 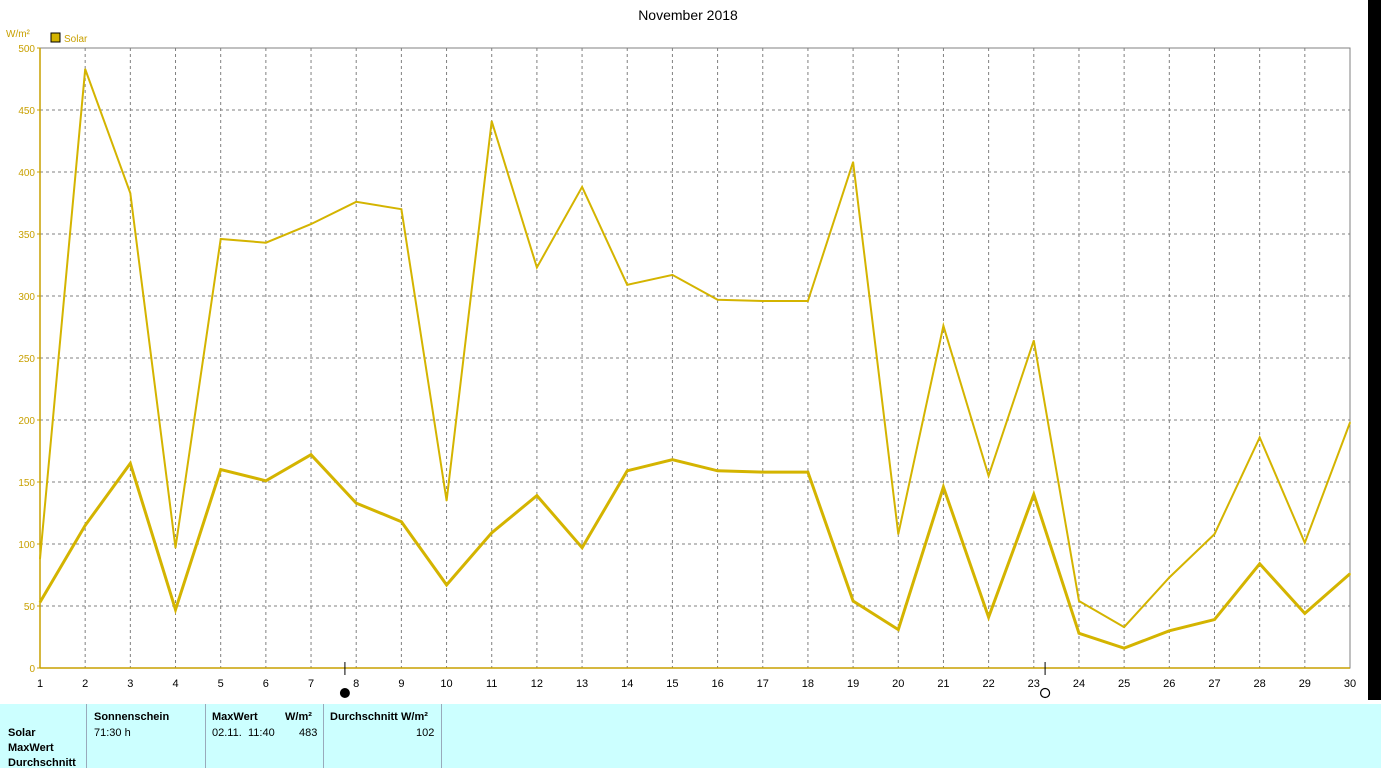 I want to click on window-edge, so click(x=1374, y=350).